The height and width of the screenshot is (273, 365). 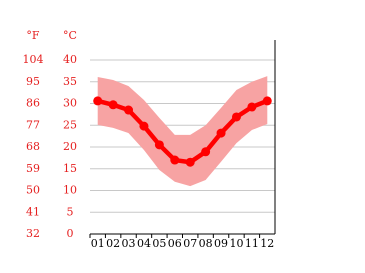 What do you see at coordinates (70, 146) in the screenshot?
I see `y-tick-label: 20` at bounding box center [70, 146].